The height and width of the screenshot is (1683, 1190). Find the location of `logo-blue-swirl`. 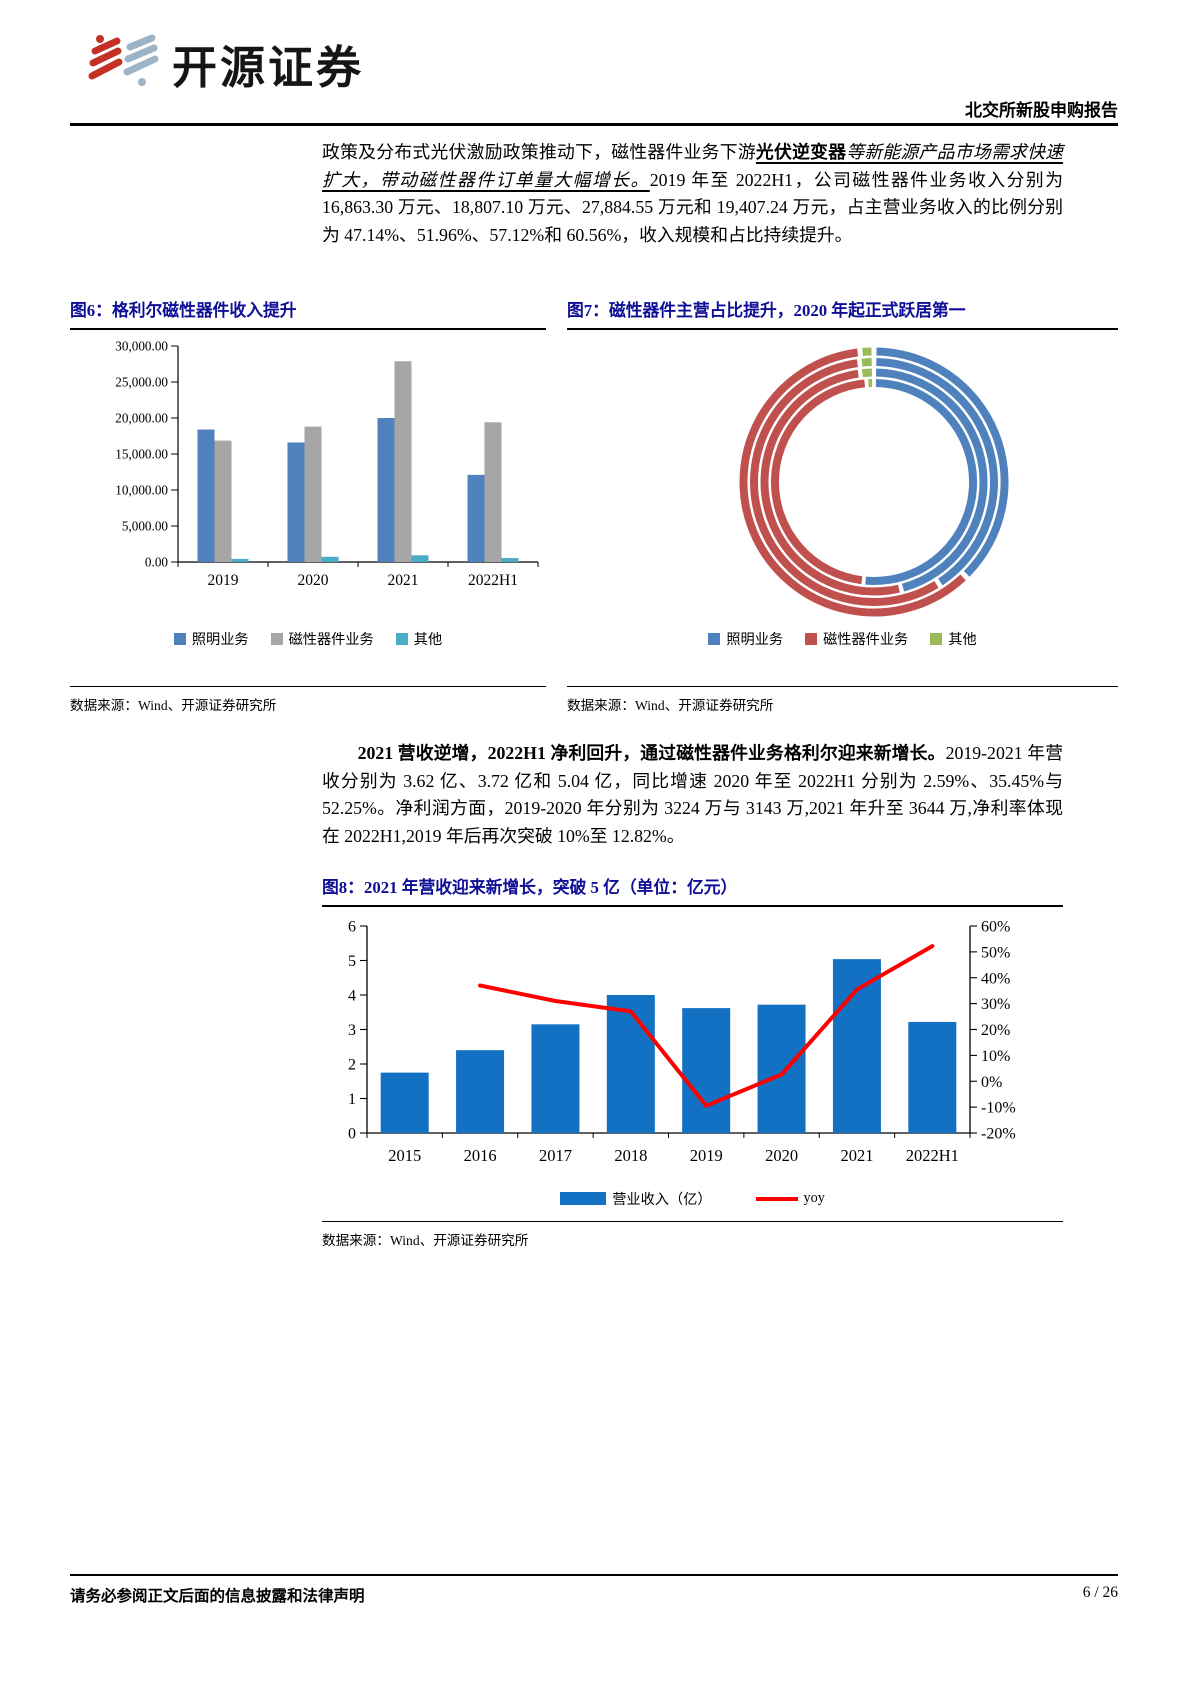

logo-blue-swirl is located at coordinates (141, 55).